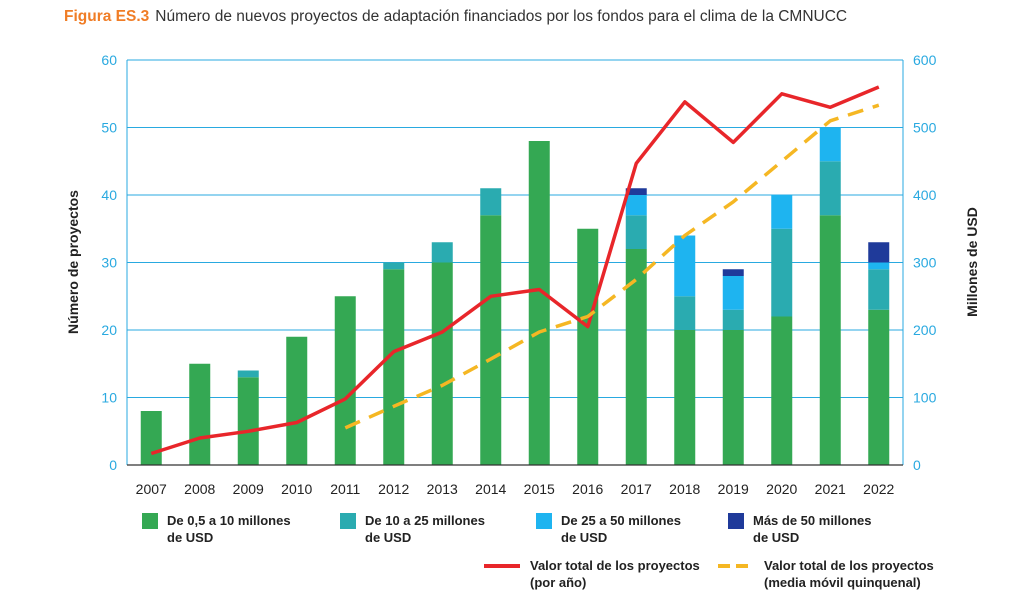  What do you see at coordinates (296, 489) in the screenshot?
I see `x-tick-label: 2010` at bounding box center [296, 489].